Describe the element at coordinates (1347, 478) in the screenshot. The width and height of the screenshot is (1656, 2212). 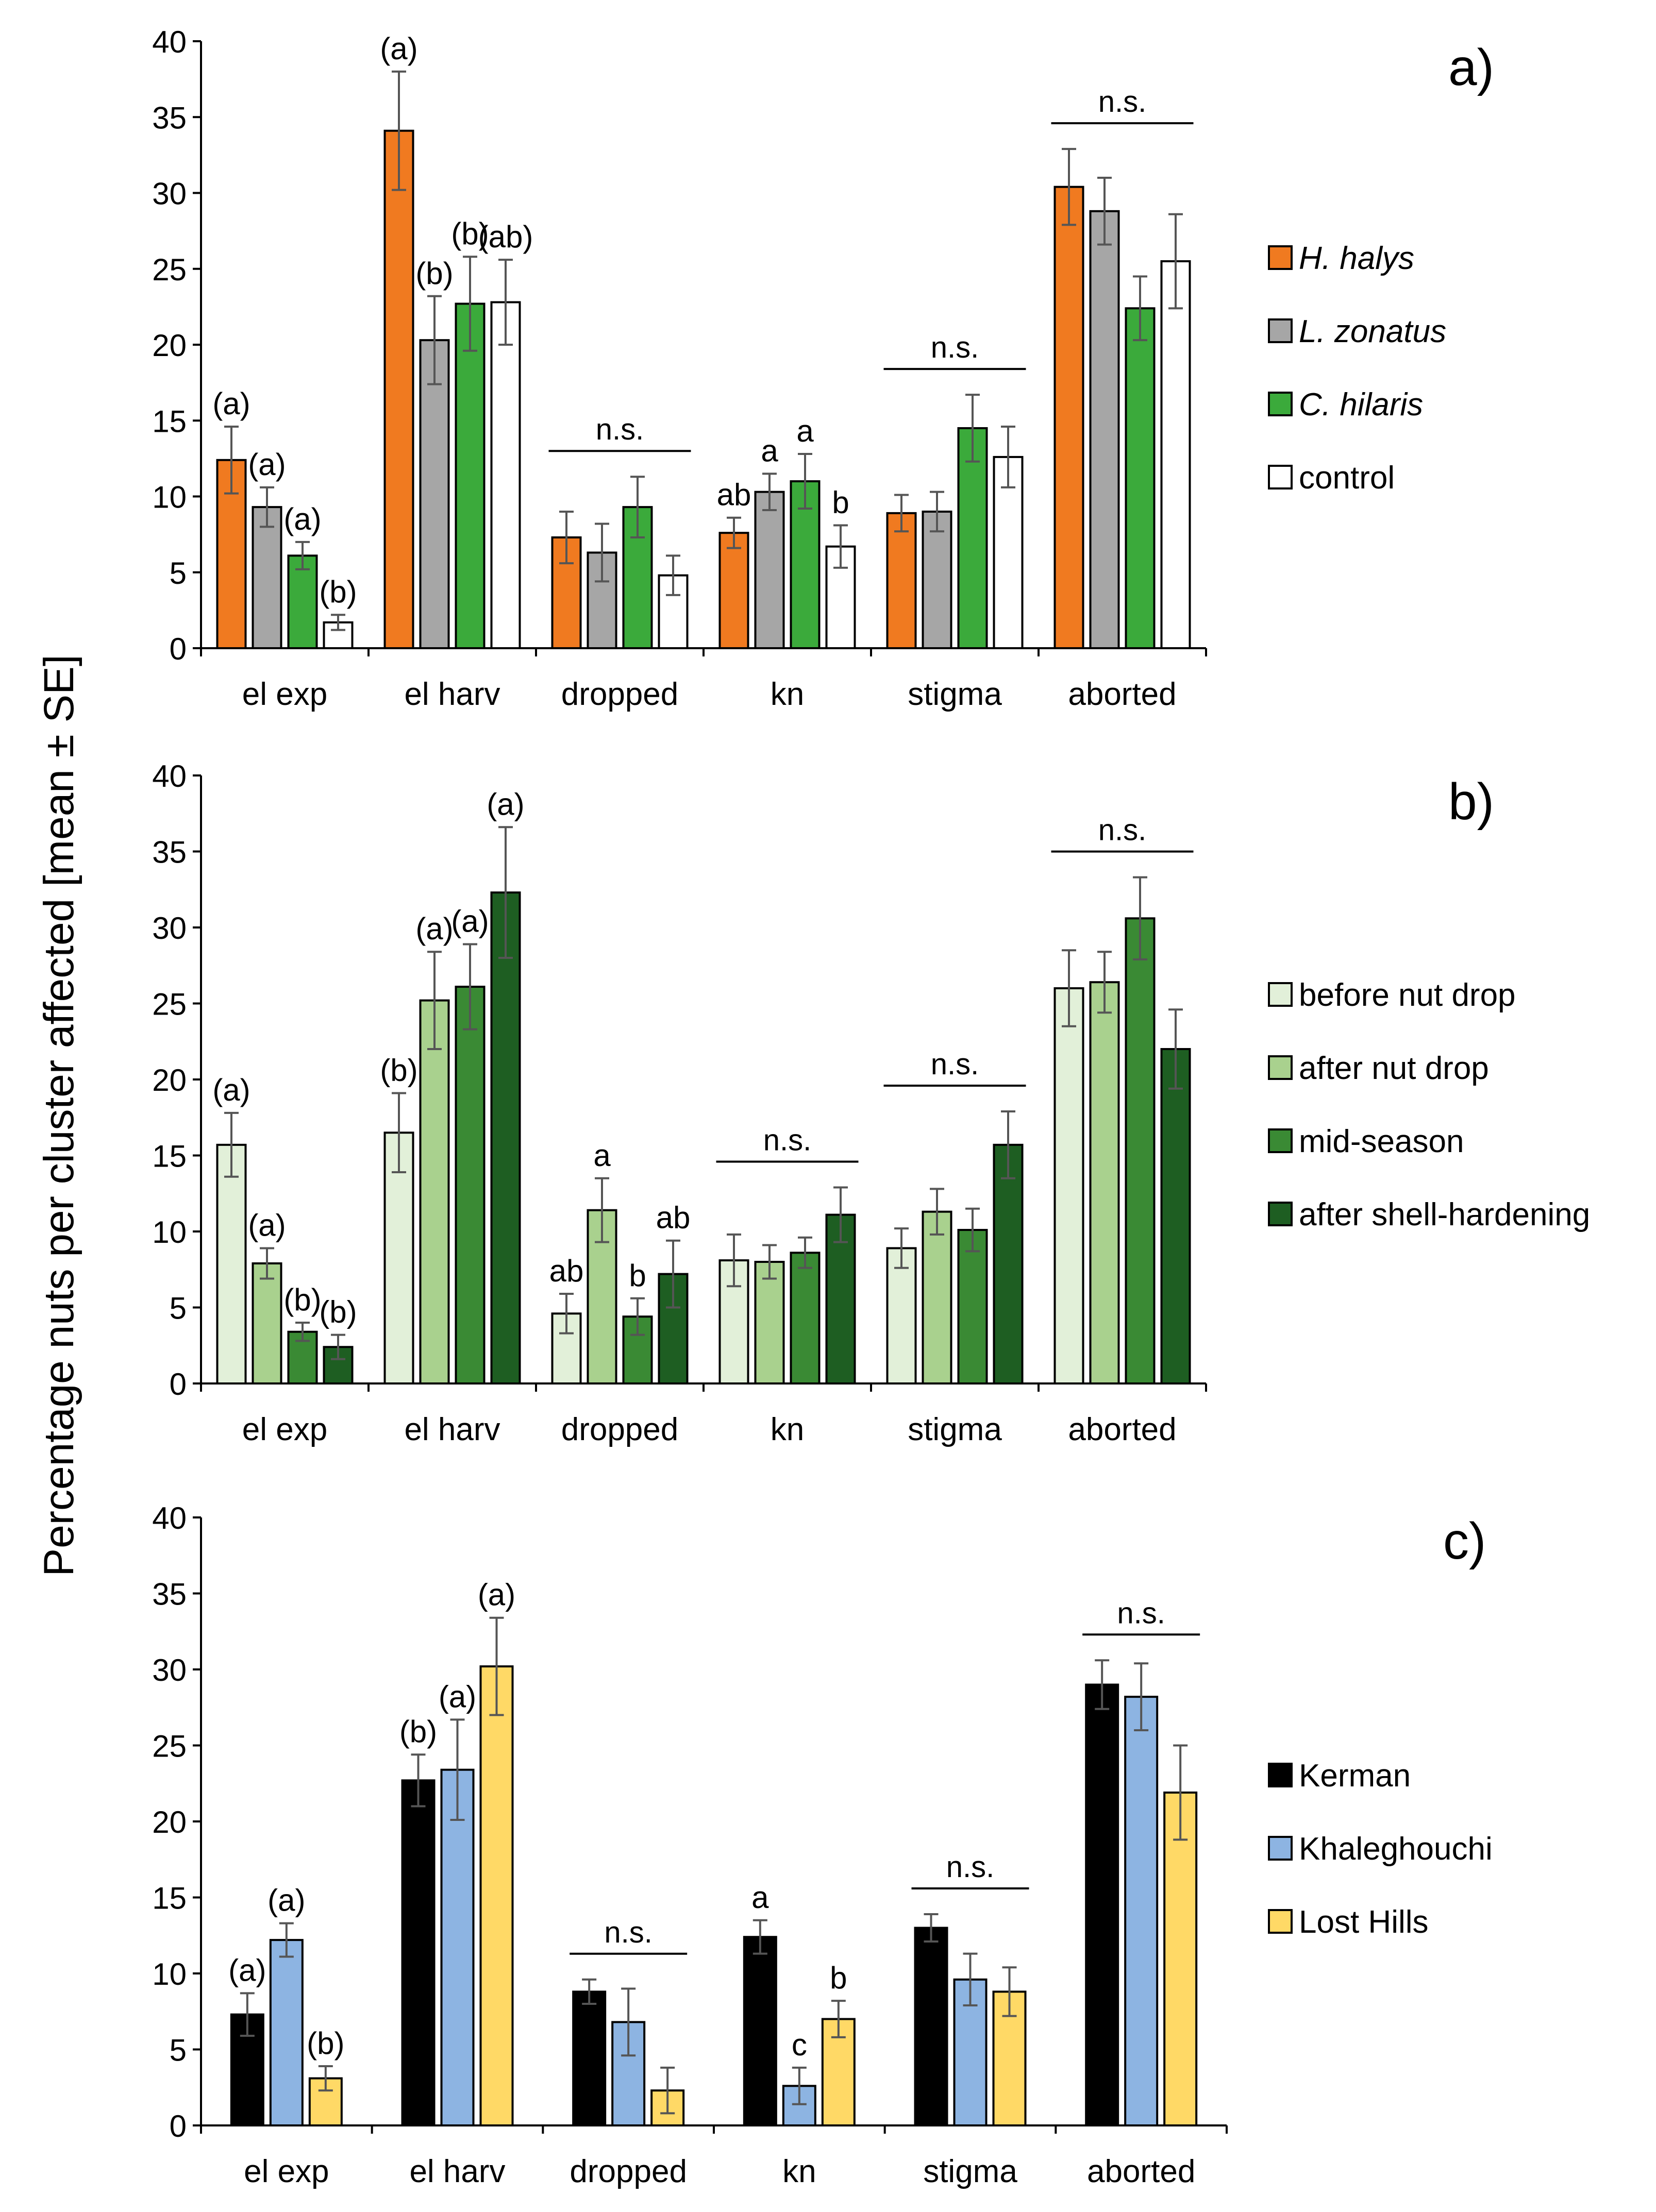
I see `legend-label: control` at that location.